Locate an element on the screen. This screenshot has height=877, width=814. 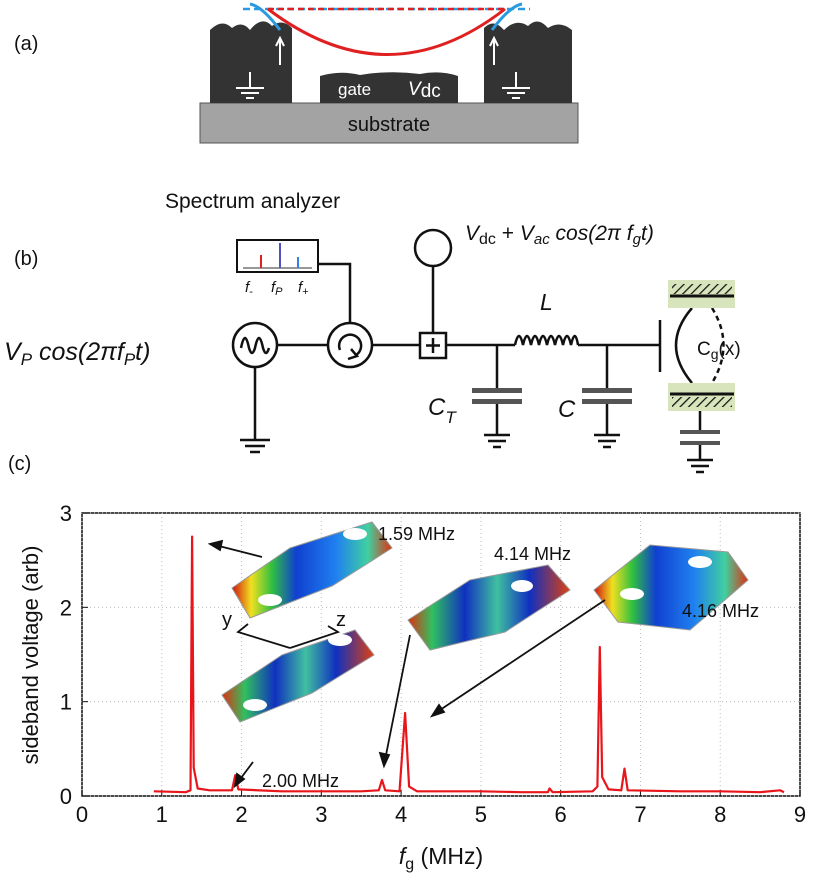
vdc-label: Vdc is located at coordinates (424, 90).